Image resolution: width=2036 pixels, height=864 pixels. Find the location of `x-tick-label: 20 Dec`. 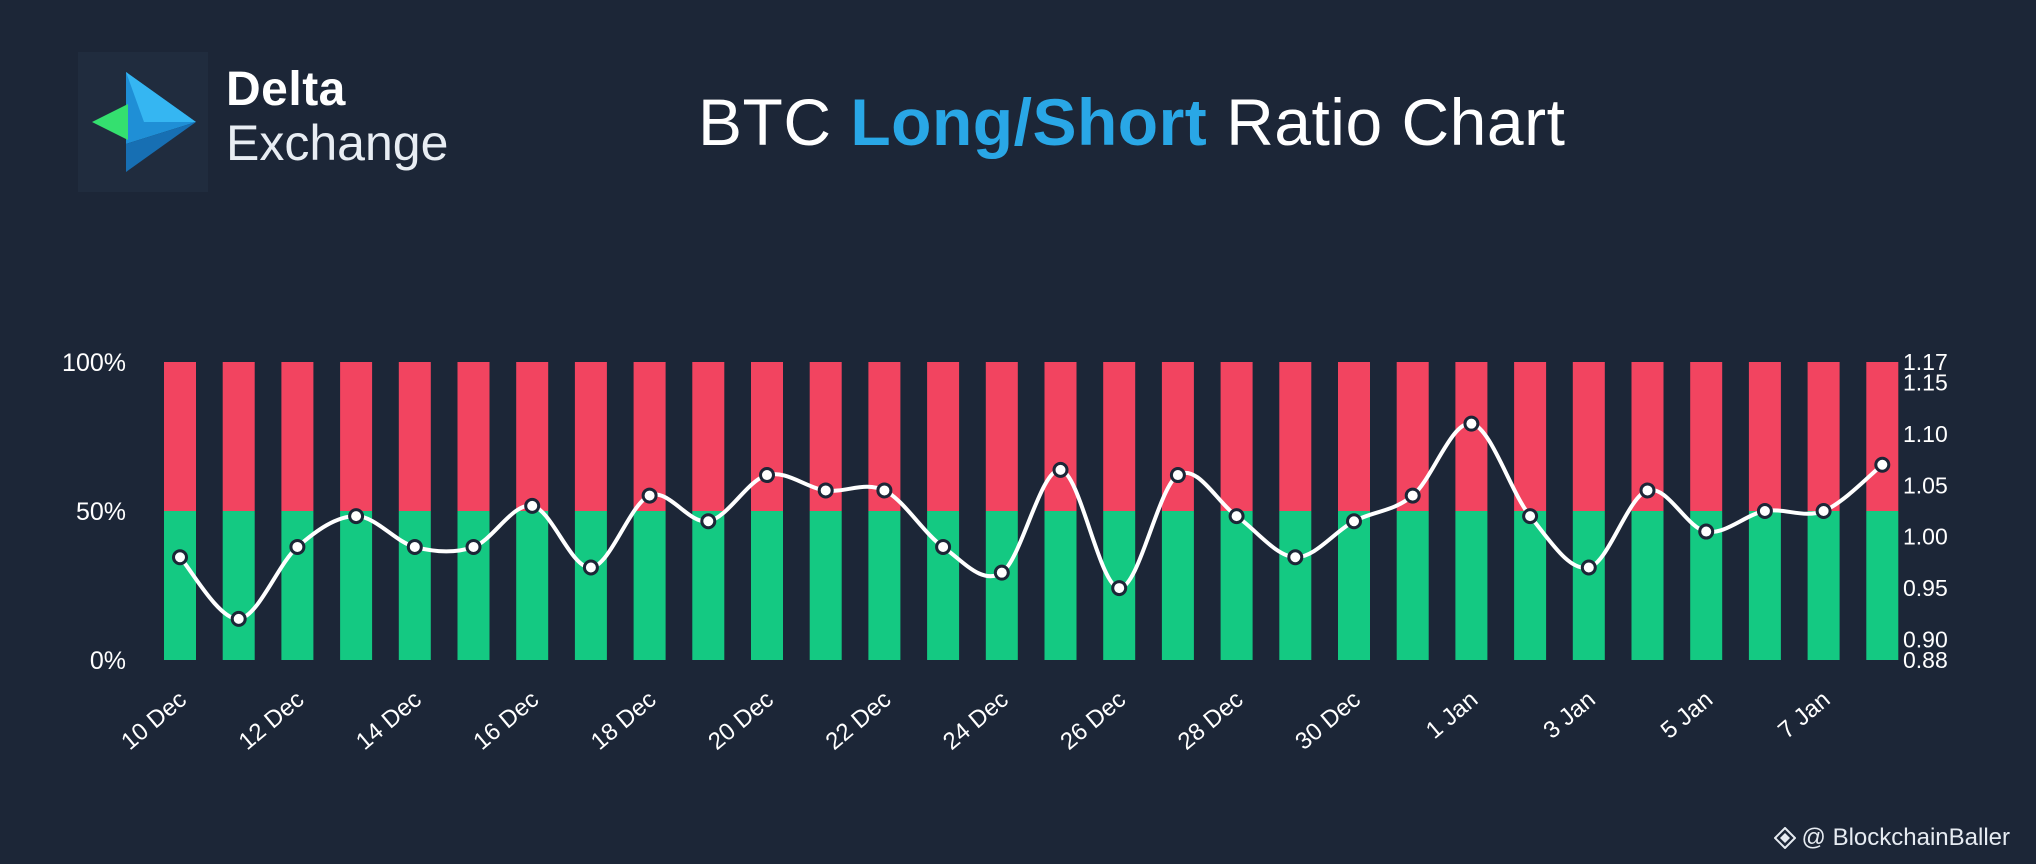

x-tick-label: 20 Dec is located at coordinates (741, 721).